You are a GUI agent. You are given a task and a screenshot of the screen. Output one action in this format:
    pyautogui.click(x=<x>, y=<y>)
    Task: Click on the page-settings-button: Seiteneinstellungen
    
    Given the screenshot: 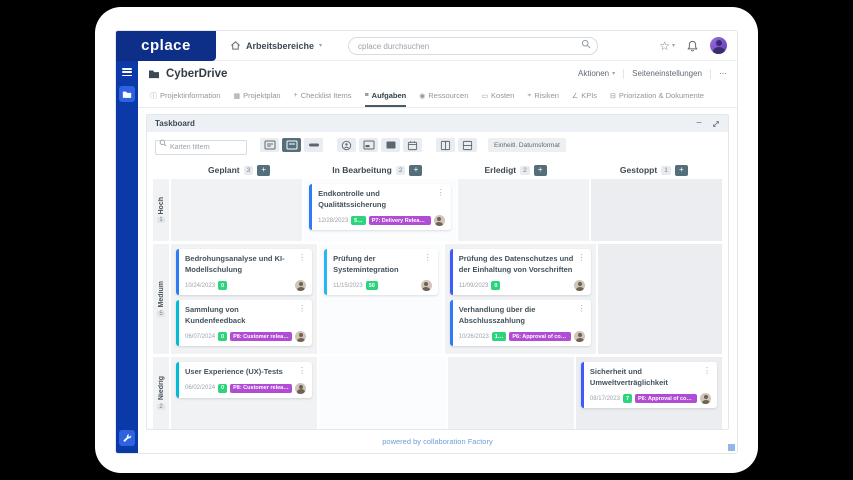 What is the action you would take?
    pyautogui.click(x=667, y=73)
    